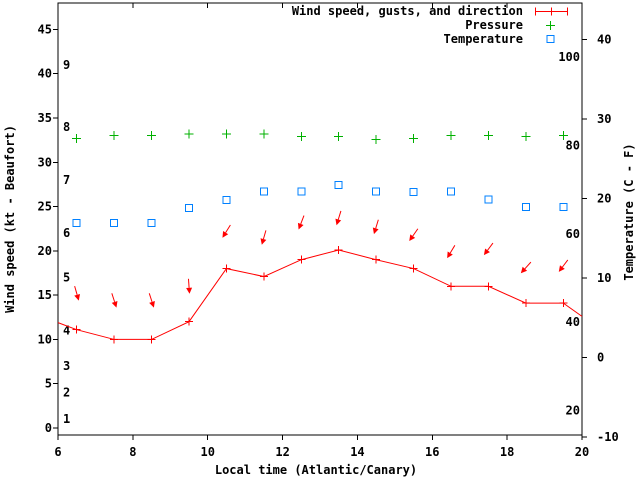 Image resolution: width=640 pixels, height=480 pixels. What do you see at coordinates (10, 219) in the screenshot?
I see `y-axis-label: Wind speed (kt - Beaufort)` at bounding box center [10, 219].